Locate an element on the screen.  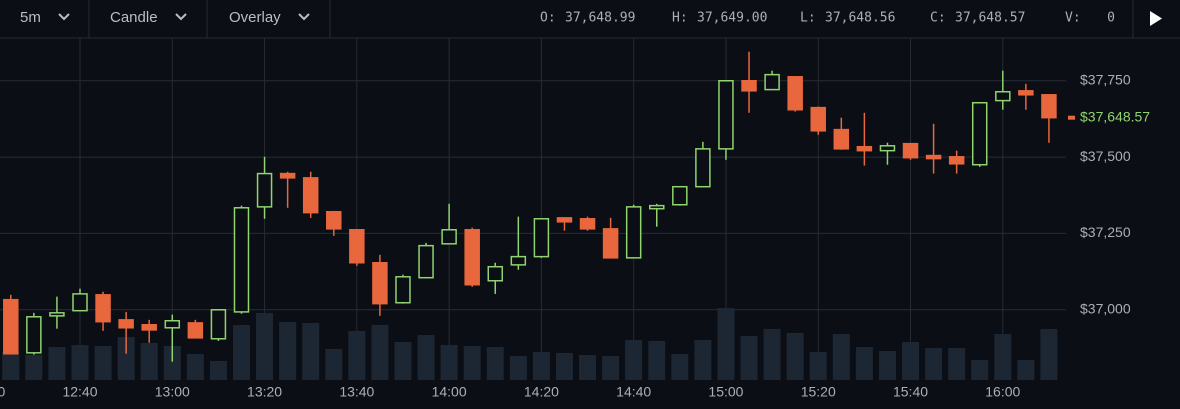
x-tick-label: 14:00 is located at coordinates (449, 392).